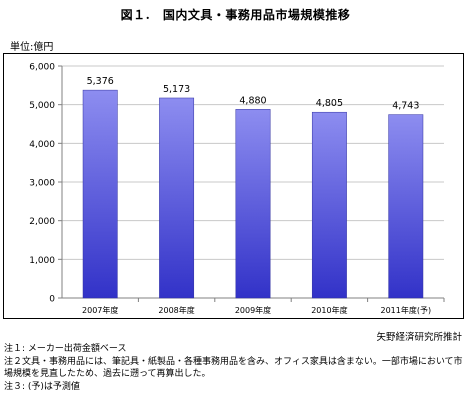 The image size is (471, 400). What do you see at coordinates (100, 81) in the screenshot?
I see `data-label: 5,376` at bounding box center [100, 81].